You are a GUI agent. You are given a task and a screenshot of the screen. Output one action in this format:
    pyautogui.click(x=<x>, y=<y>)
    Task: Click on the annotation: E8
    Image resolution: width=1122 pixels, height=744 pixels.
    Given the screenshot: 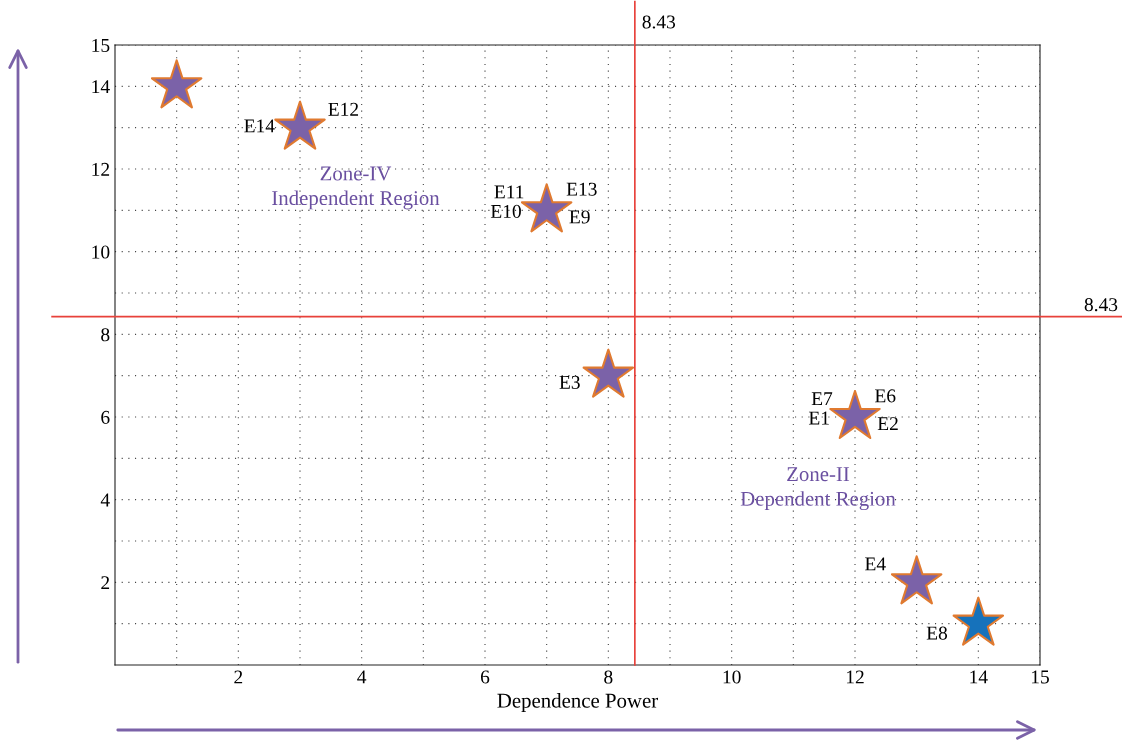 What is the action you would take?
    pyautogui.click(x=937, y=633)
    